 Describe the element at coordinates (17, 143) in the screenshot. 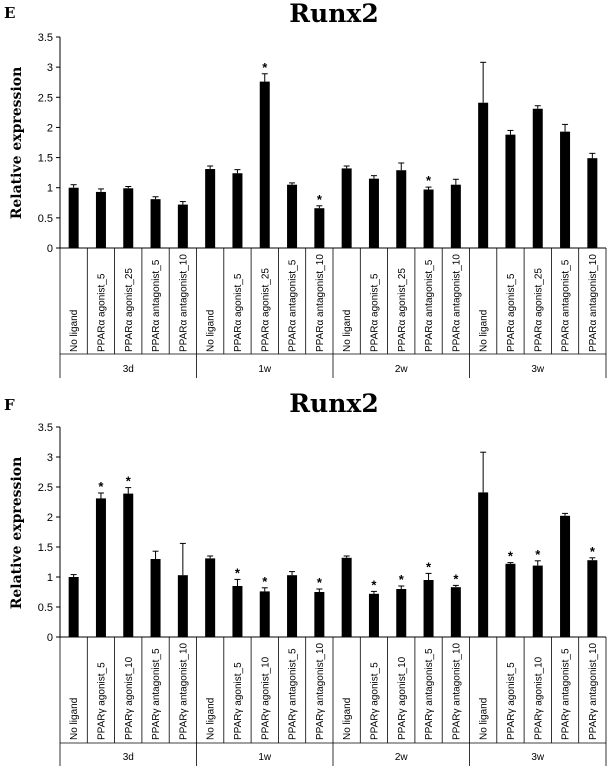

I see `y-axis-label: Relative expression` at that location.